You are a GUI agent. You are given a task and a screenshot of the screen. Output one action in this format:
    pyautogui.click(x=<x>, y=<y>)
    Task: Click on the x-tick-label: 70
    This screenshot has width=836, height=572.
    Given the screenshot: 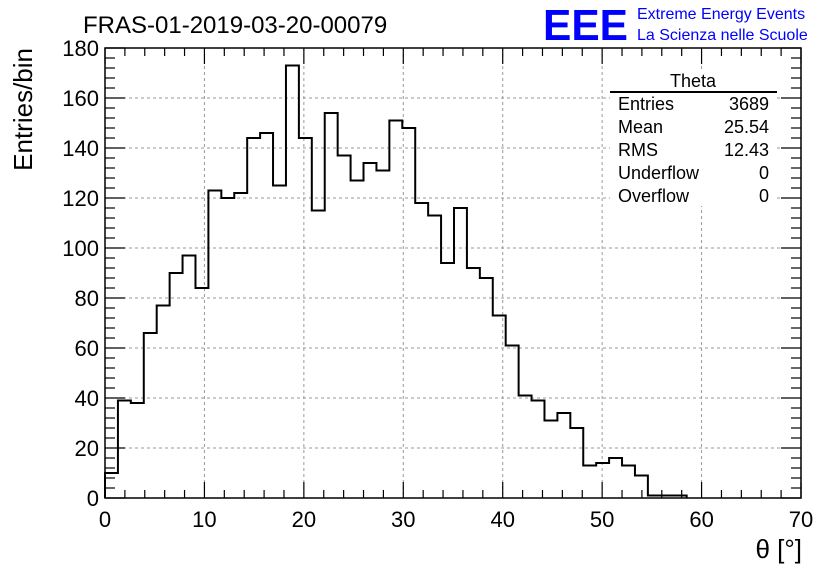 What is the action you would take?
    pyautogui.click(x=801, y=519)
    